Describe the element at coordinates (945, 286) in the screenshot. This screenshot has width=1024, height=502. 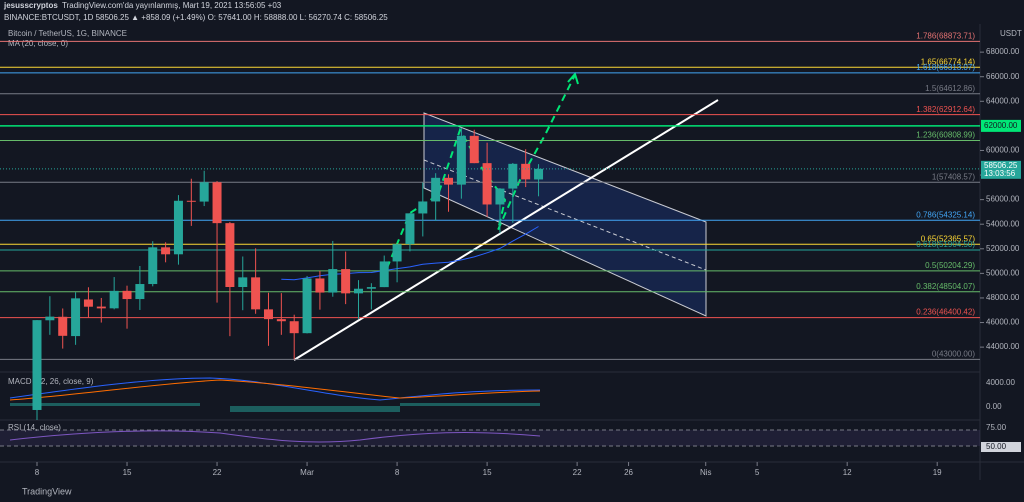
I see `fib-label: 0.382(48504.07)` at that location.